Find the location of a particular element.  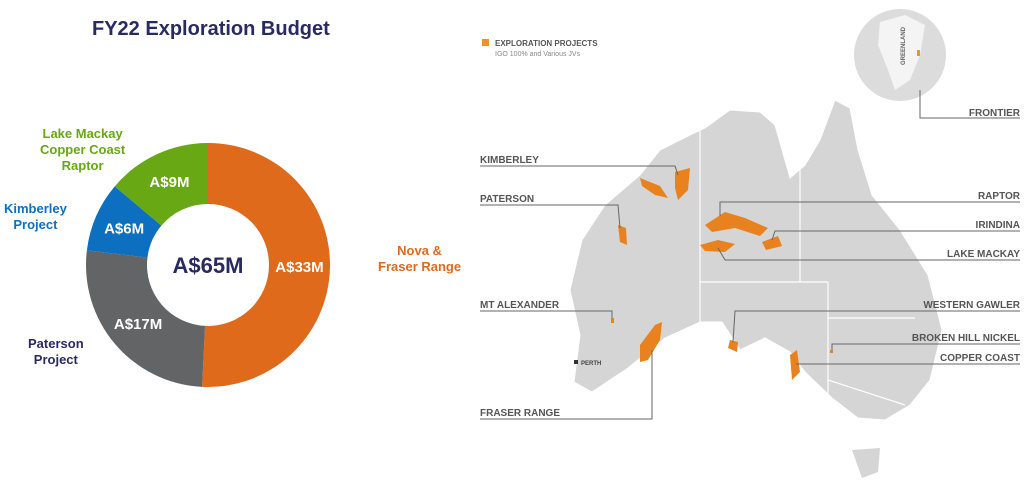

project-label-western-gawler: WESTERN GAWLER is located at coordinates (971, 305).